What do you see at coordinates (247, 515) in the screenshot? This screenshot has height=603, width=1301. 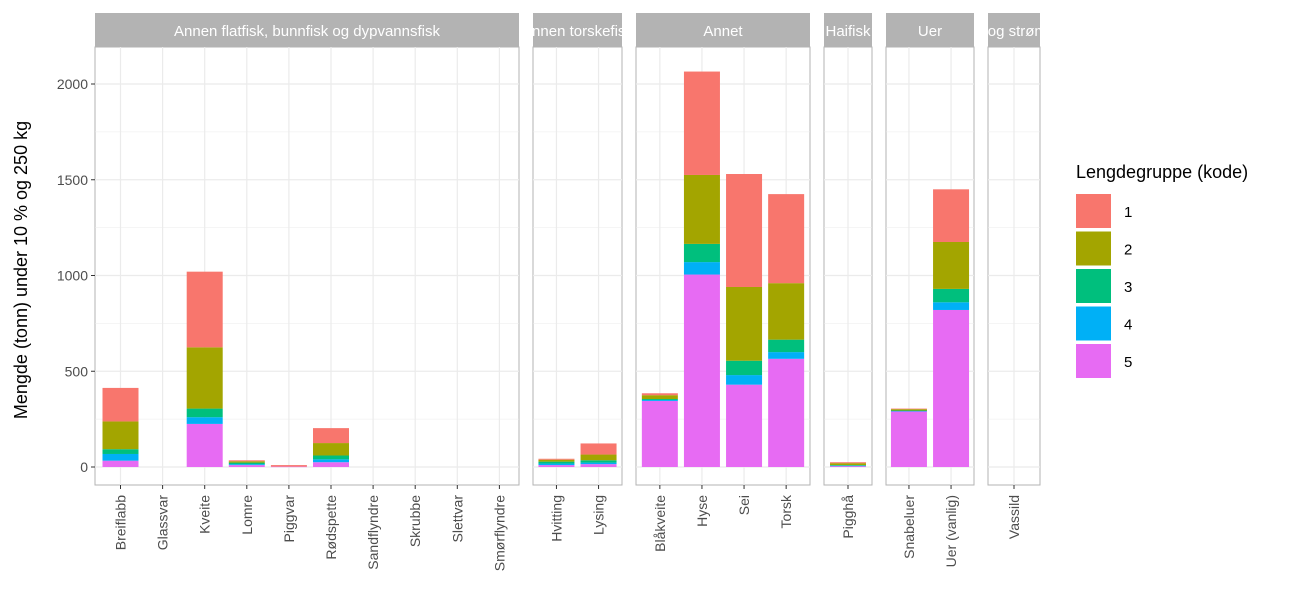 I see `x-tick-label: Lomre` at bounding box center [247, 515].